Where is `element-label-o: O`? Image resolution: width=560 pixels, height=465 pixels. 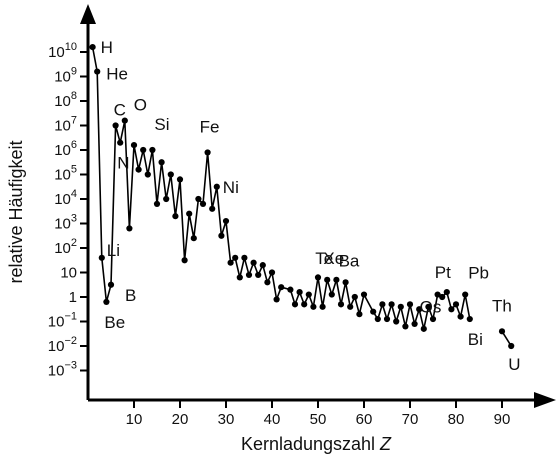 element-label-o: O is located at coordinates (140, 105).